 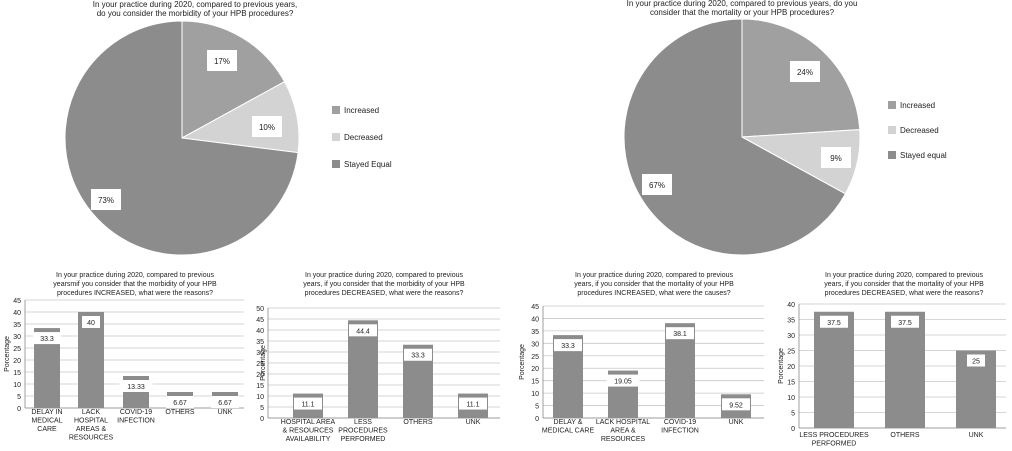 I want to click on pie-slice, so click(x=181, y=138).